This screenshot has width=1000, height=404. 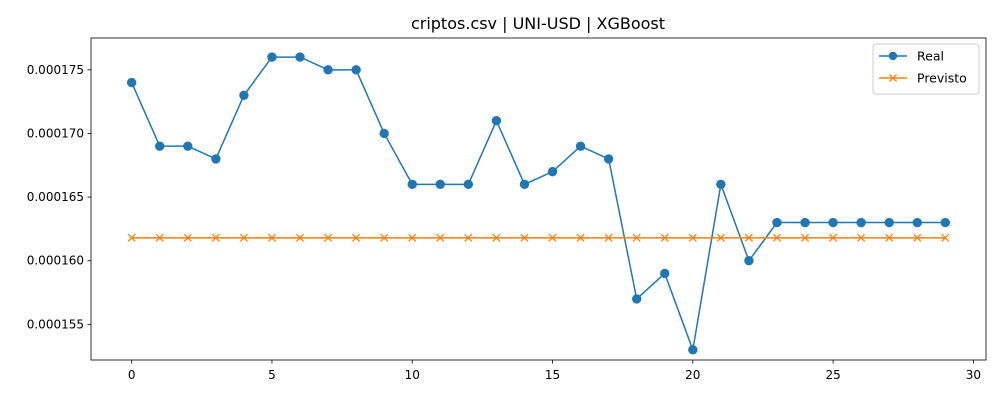 I want to click on legend-item-previsto: Previsto, so click(x=923, y=78).